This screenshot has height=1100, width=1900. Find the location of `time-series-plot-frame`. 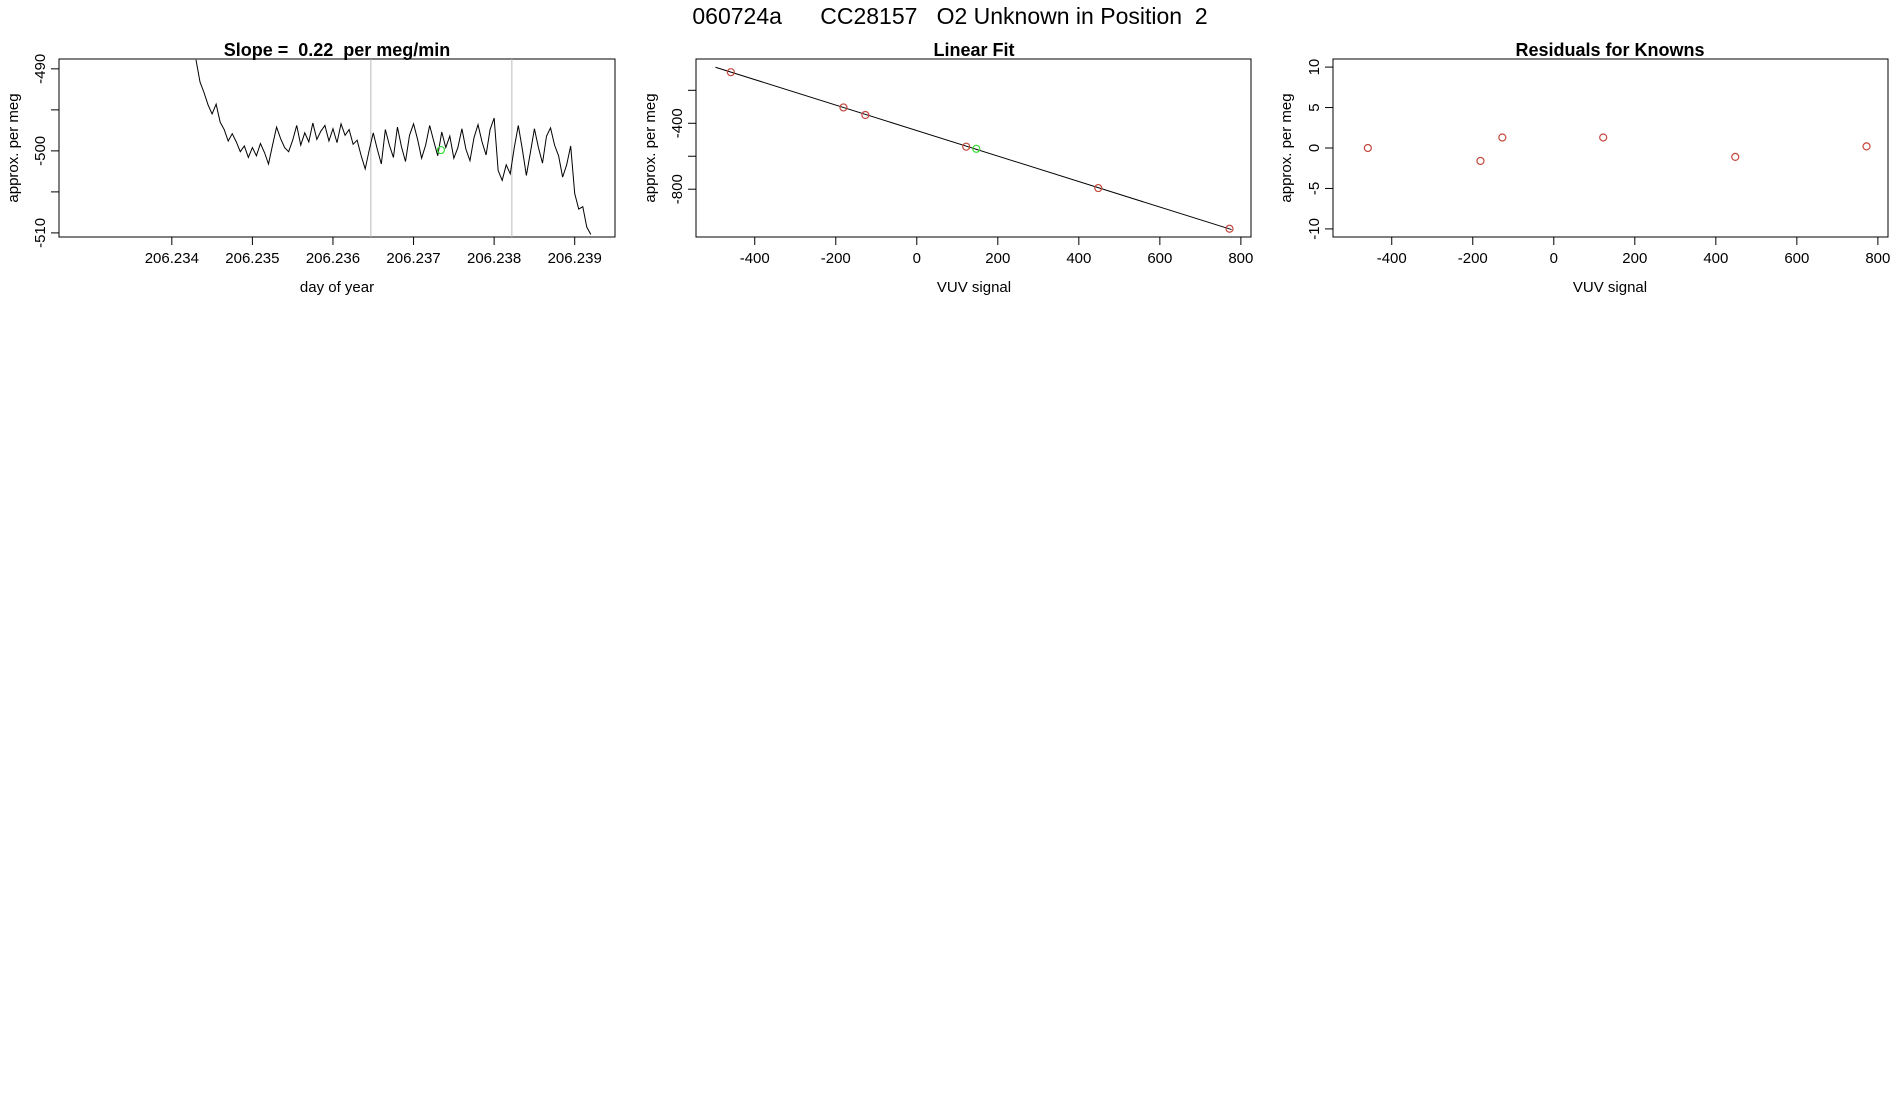

time-series-plot-frame is located at coordinates (337, 148).